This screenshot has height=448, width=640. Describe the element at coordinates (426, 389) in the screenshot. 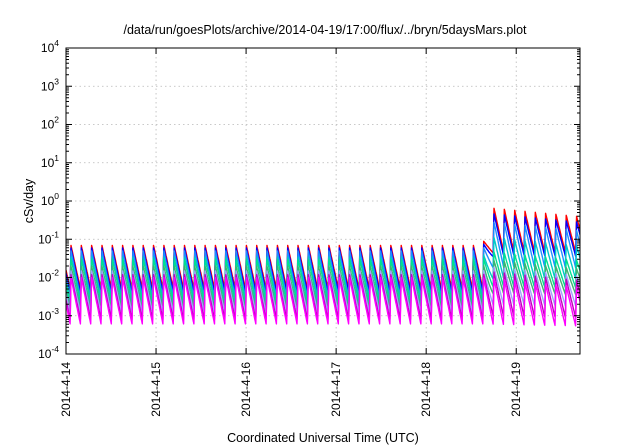

I see `x-tick-label: 2014-4-18` at that location.